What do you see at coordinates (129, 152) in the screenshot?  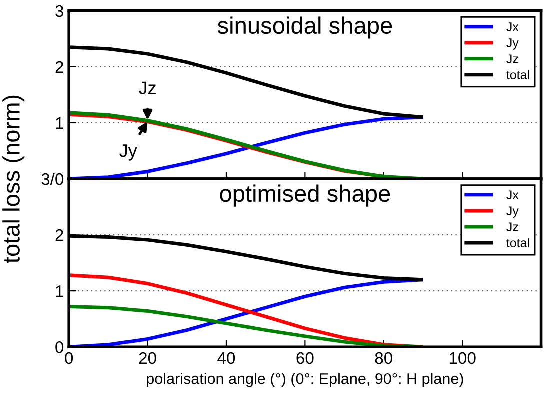 I see `annotation: Jy` at bounding box center [129, 152].